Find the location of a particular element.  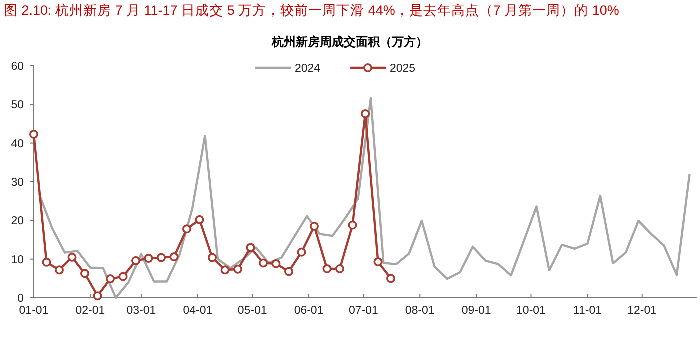

y-tick-label: 50 is located at coordinates (17, 106).